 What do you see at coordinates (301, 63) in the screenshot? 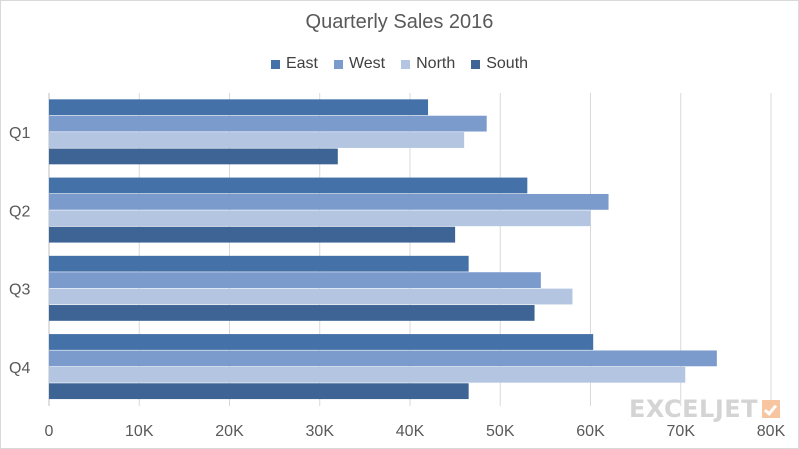
I see `legend-label: East` at bounding box center [301, 63].